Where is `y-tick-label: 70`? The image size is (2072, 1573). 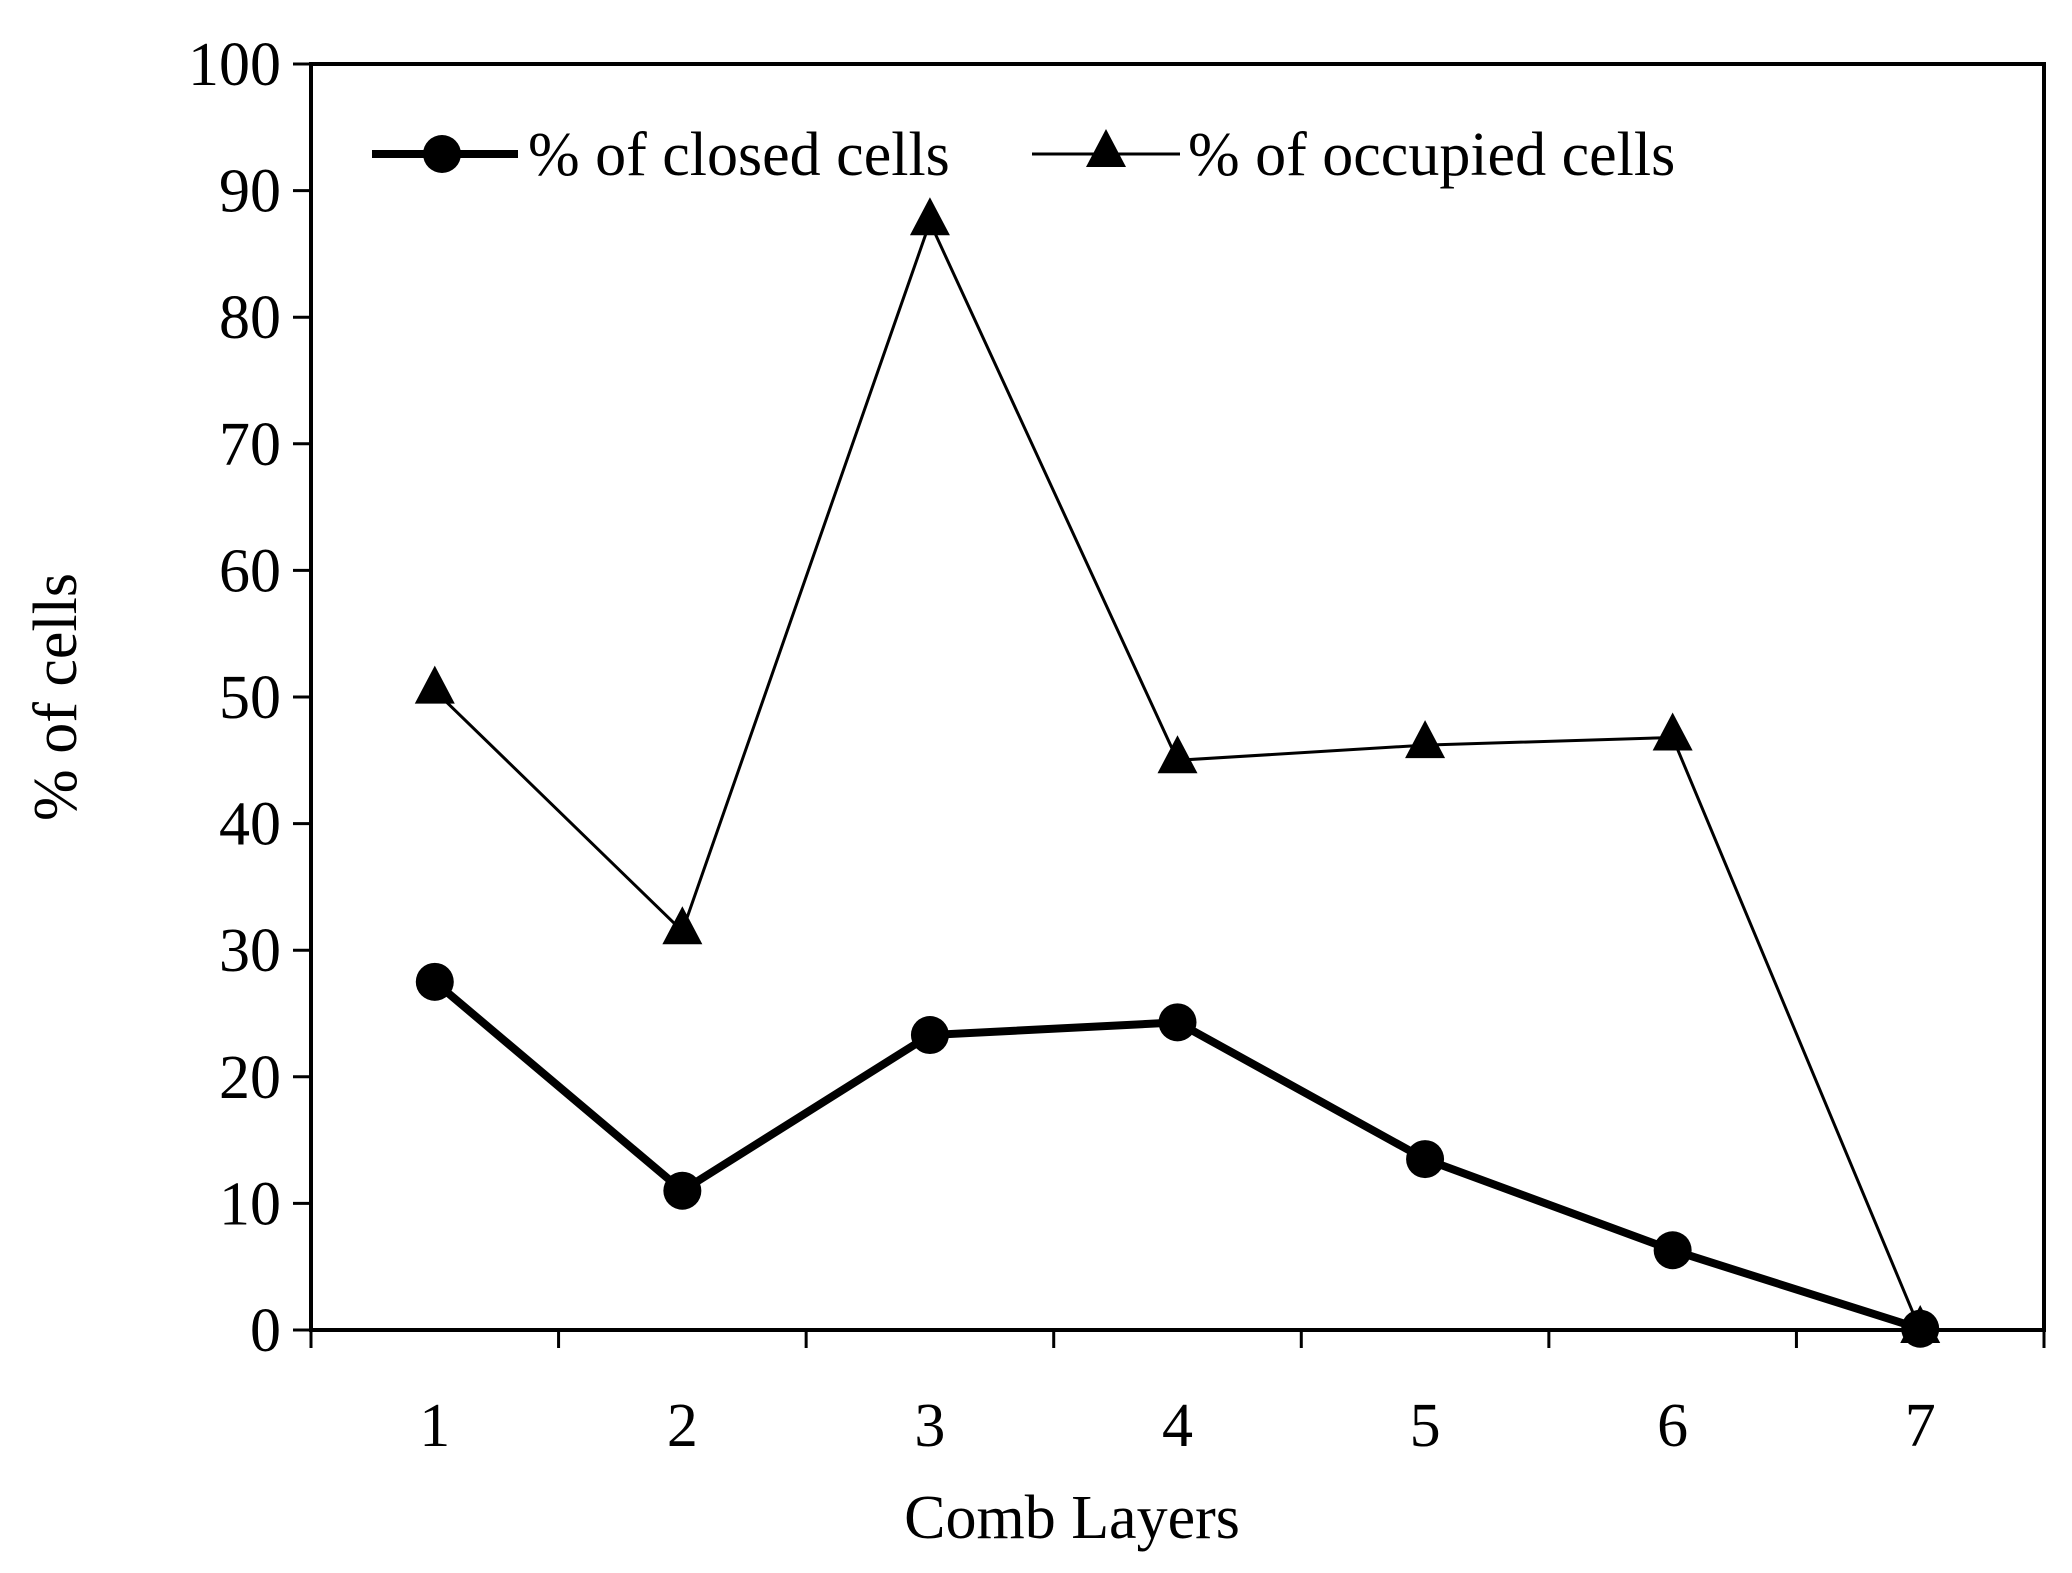 y-tick-label: 70 is located at coordinates (250, 445).